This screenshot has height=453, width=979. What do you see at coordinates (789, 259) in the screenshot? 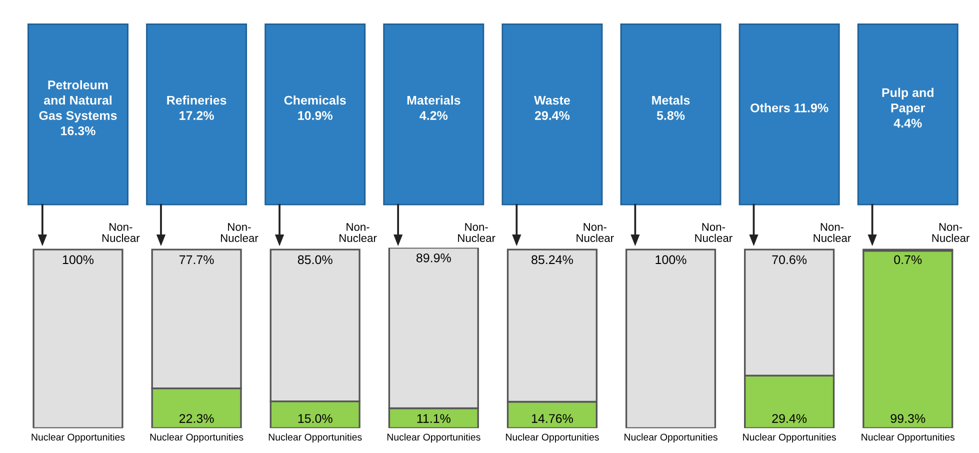
I see `data-label: 70.6%` at bounding box center [789, 259].